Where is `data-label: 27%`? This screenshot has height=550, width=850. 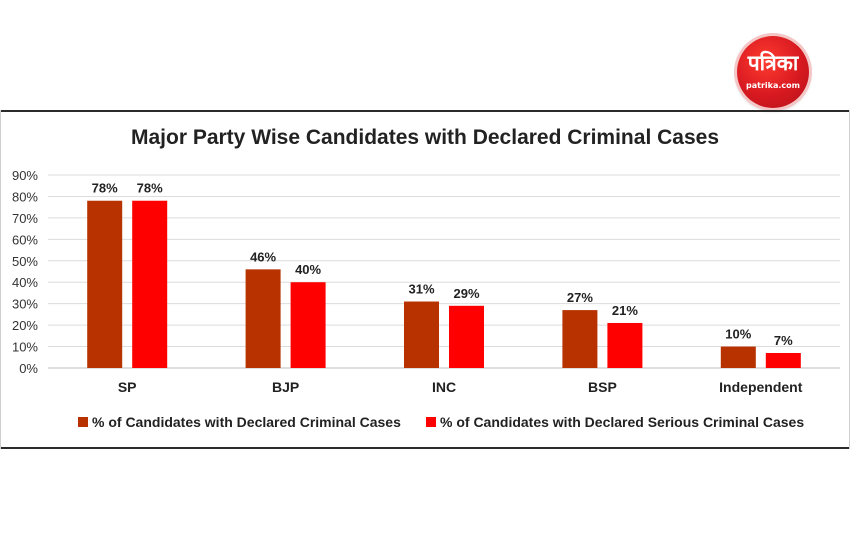 data-label: 27% is located at coordinates (580, 297).